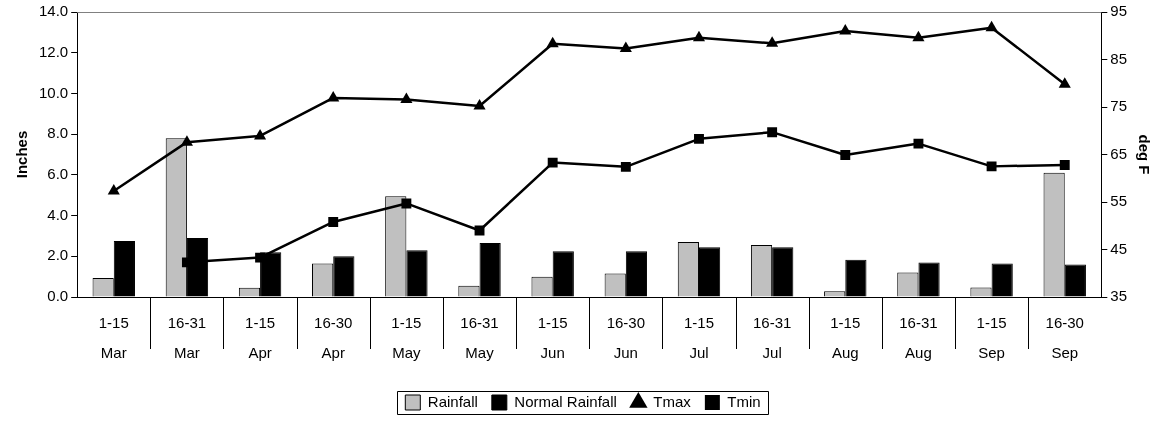 The width and height of the screenshot is (1166, 428). What do you see at coordinates (991, 338) in the screenshot?
I see `x-tick-label: 1-15 Sep` at bounding box center [991, 338].